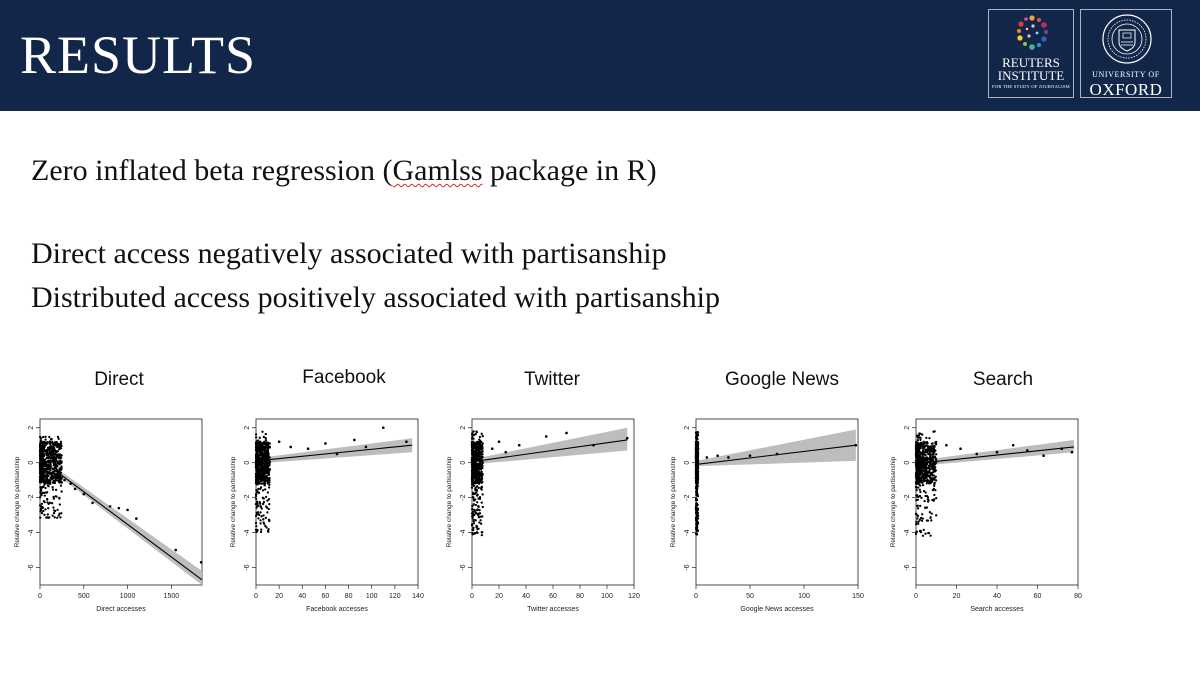 This screenshot has width=1200, height=673. What do you see at coordinates (549, 451) in the screenshot?
I see `regression-line` at bounding box center [549, 451].